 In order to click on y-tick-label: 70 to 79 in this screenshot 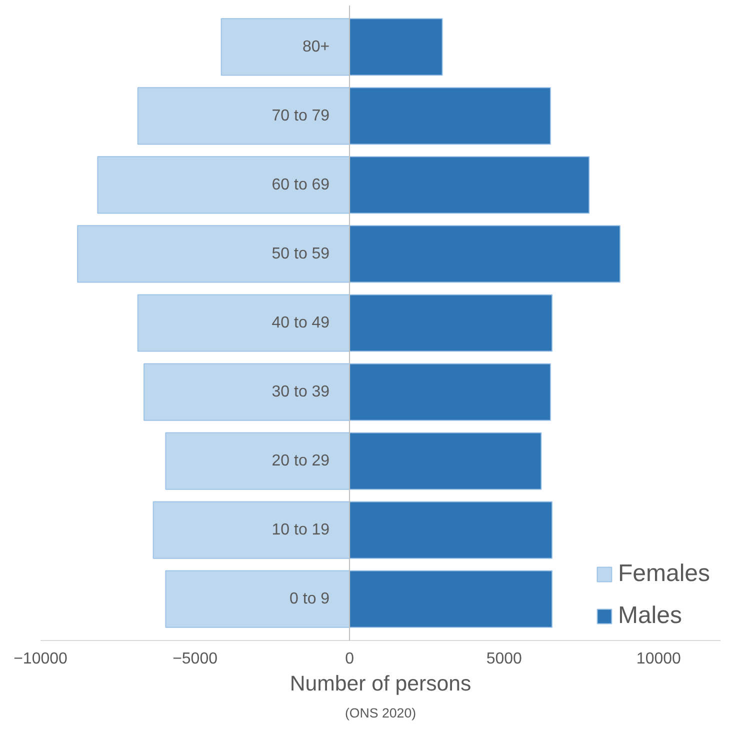, I will do `click(301, 115)`.